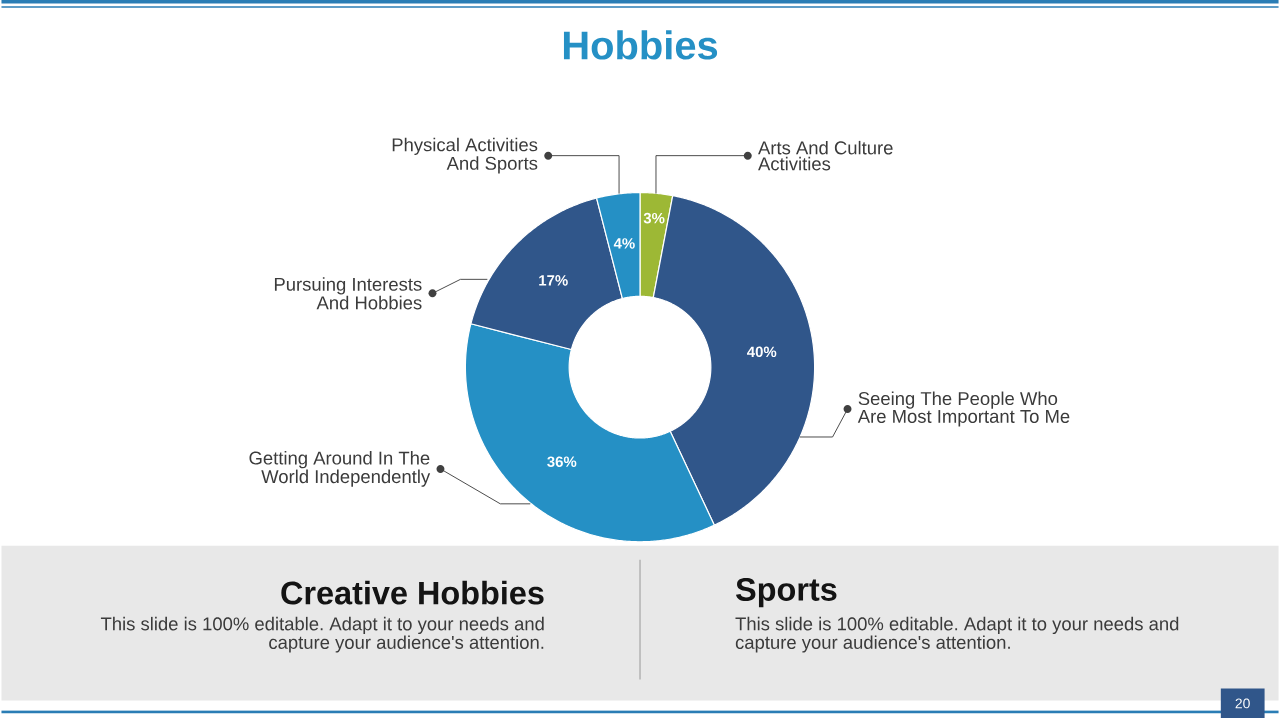 Image resolution: width=1280 pixels, height=718 pixels. Describe the element at coordinates (786, 592) in the screenshot. I see `text: Sports` at that location.